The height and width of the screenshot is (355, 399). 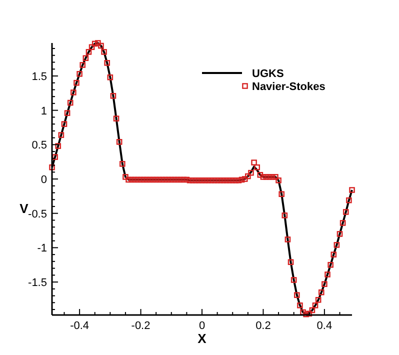 What do you see at coordinates (324, 326) in the screenshot?
I see `x-tick-label: 0.4` at bounding box center [324, 326].